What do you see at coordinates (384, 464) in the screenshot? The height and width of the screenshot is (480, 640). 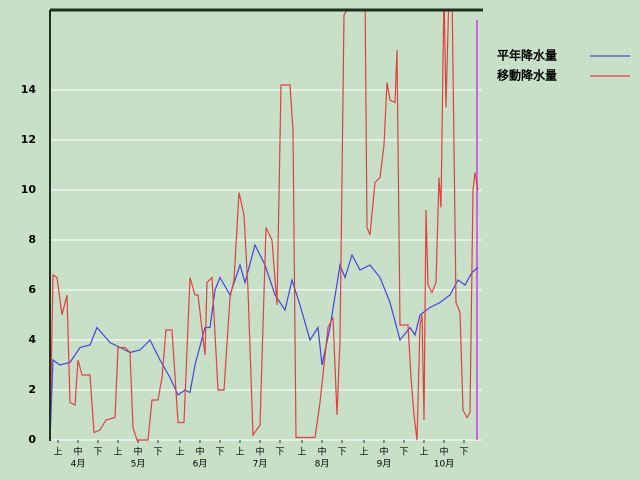 I see `month-label: 9月` at bounding box center [384, 464].